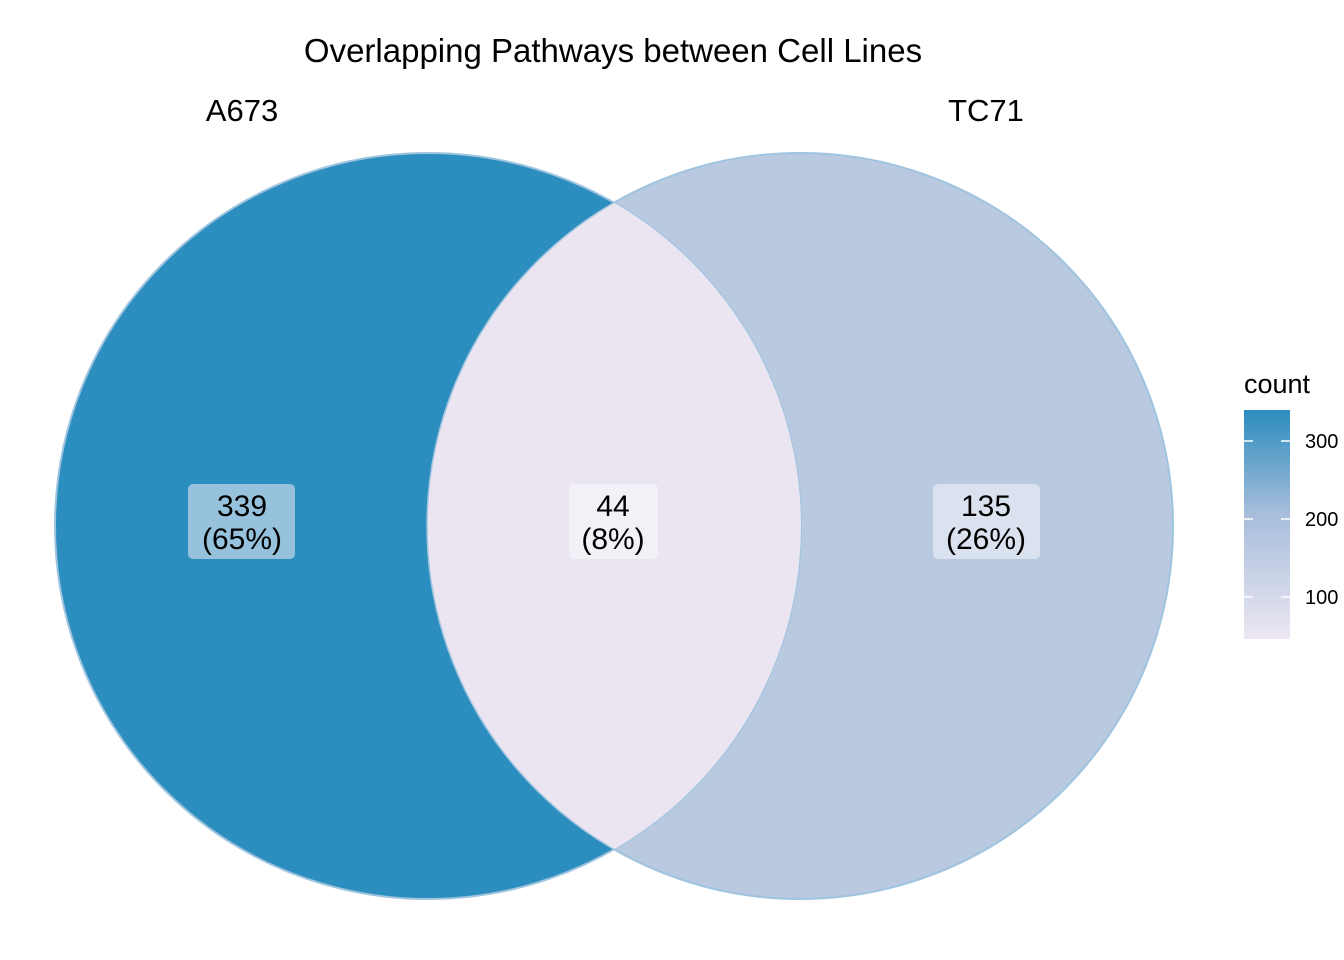 Image resolution: width=1344 pixels, height=960 pixels. What do you see at coordinates (242, 506) in the screenshot?
I see `region-count: 339` at bounding box center [242, 506].